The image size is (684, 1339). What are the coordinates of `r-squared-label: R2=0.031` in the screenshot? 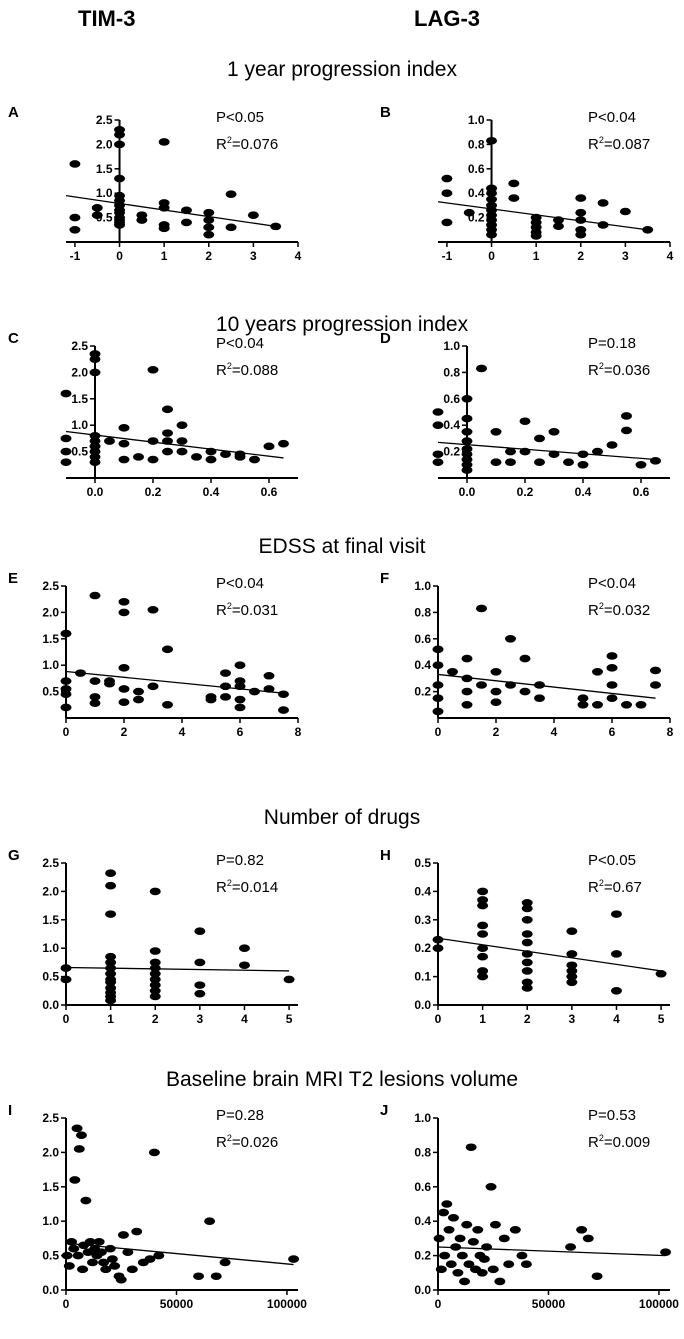 It's located at (247, 608).